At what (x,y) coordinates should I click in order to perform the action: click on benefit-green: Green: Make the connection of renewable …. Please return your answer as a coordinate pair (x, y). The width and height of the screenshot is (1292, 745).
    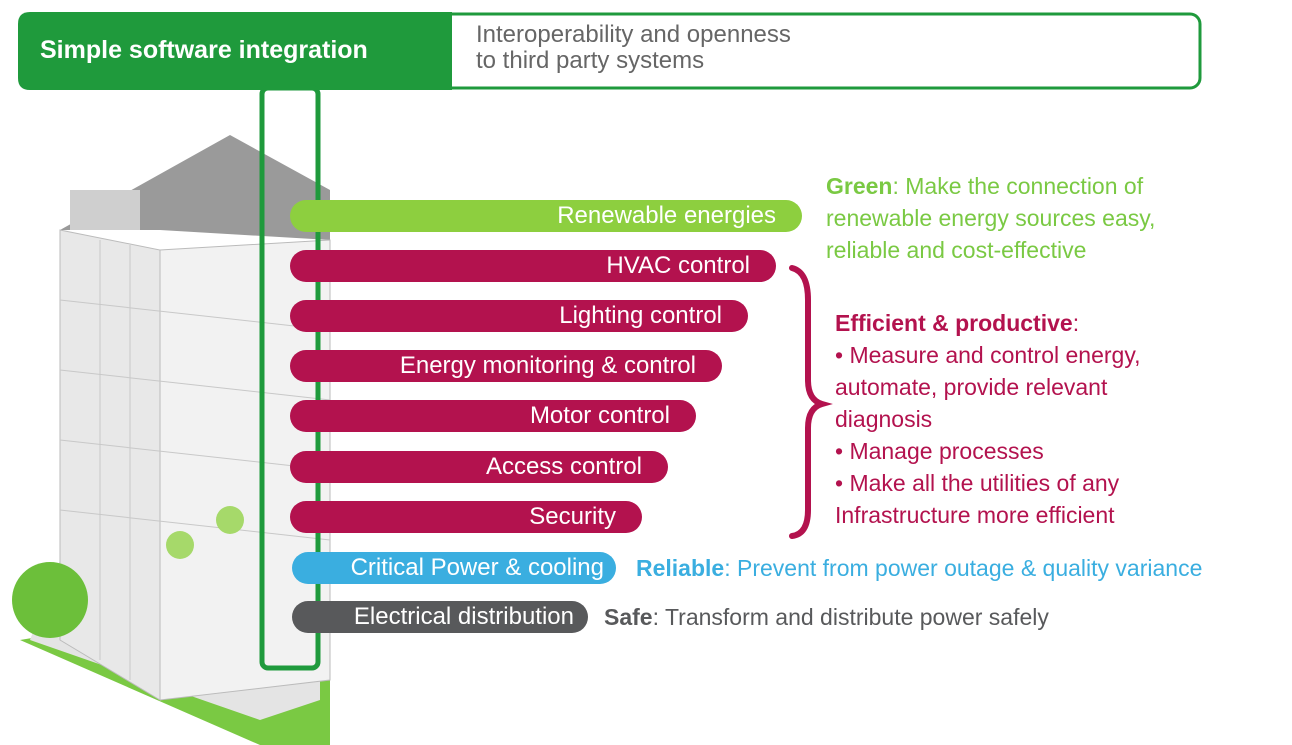
    Looking at the image, I should click on (990, 218).